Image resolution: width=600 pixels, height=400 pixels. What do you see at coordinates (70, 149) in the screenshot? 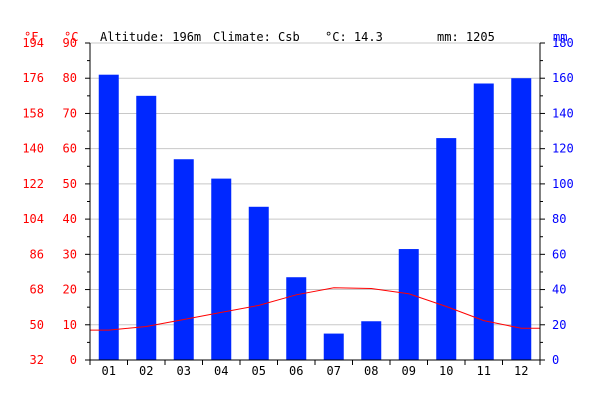
I see `celsius-tick-label: 60` at bounding box center [70, 149].